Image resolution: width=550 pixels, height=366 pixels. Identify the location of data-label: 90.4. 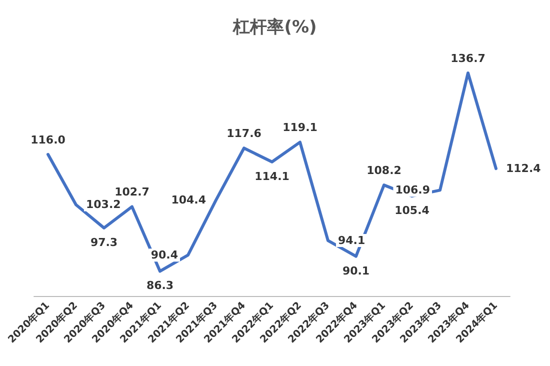
(164, 255).